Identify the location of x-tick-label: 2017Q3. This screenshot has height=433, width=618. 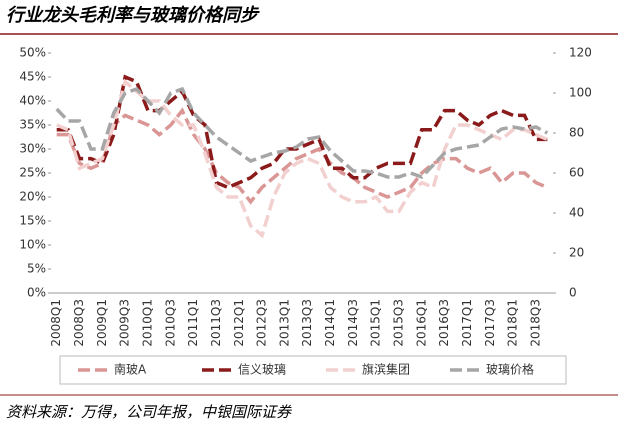
(490, 323).